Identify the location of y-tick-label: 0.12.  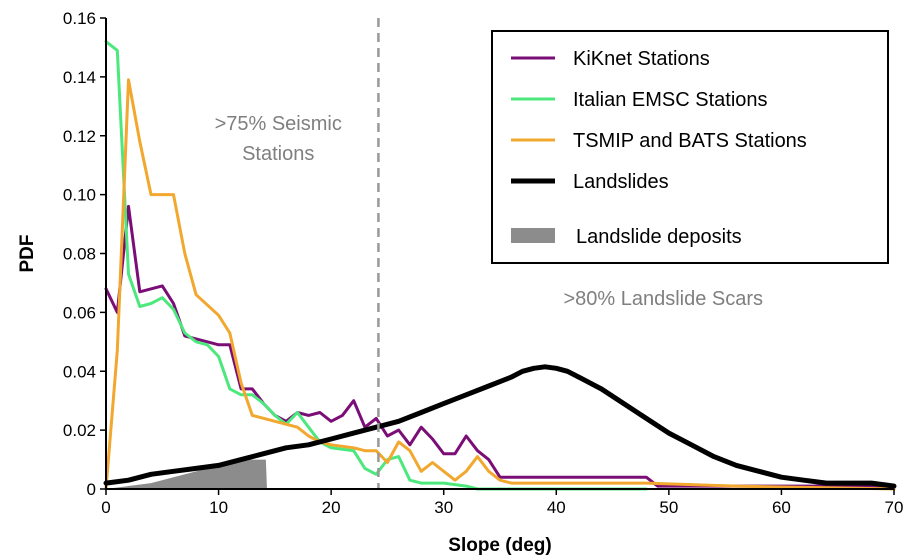
(79, 136).